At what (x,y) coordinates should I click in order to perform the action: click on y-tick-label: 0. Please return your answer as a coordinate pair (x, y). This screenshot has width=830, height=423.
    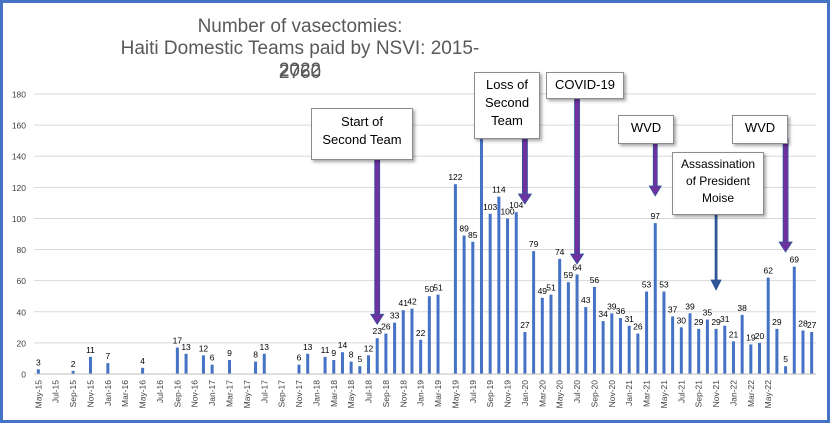
    Looking at the image, I should click on (23, 375).